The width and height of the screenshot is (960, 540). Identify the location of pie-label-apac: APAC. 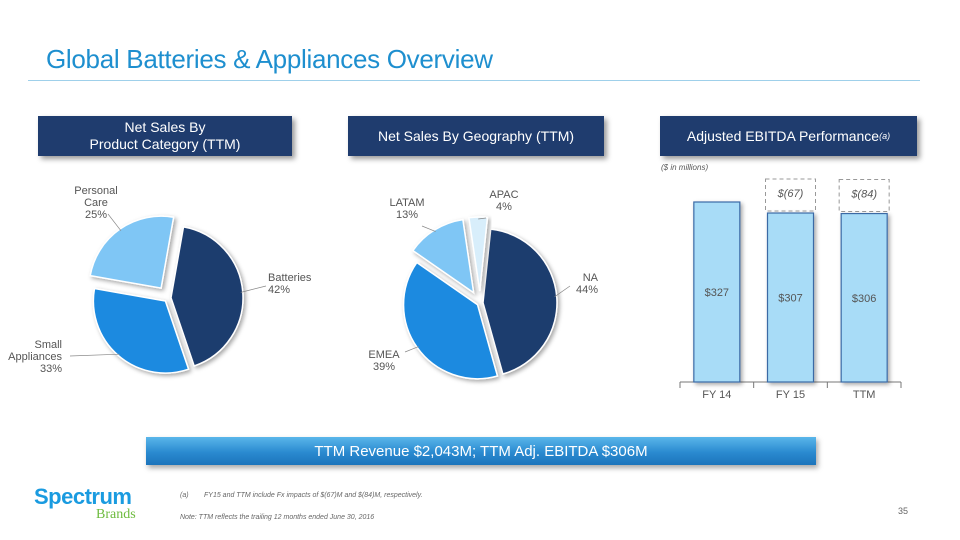
(503, 195).